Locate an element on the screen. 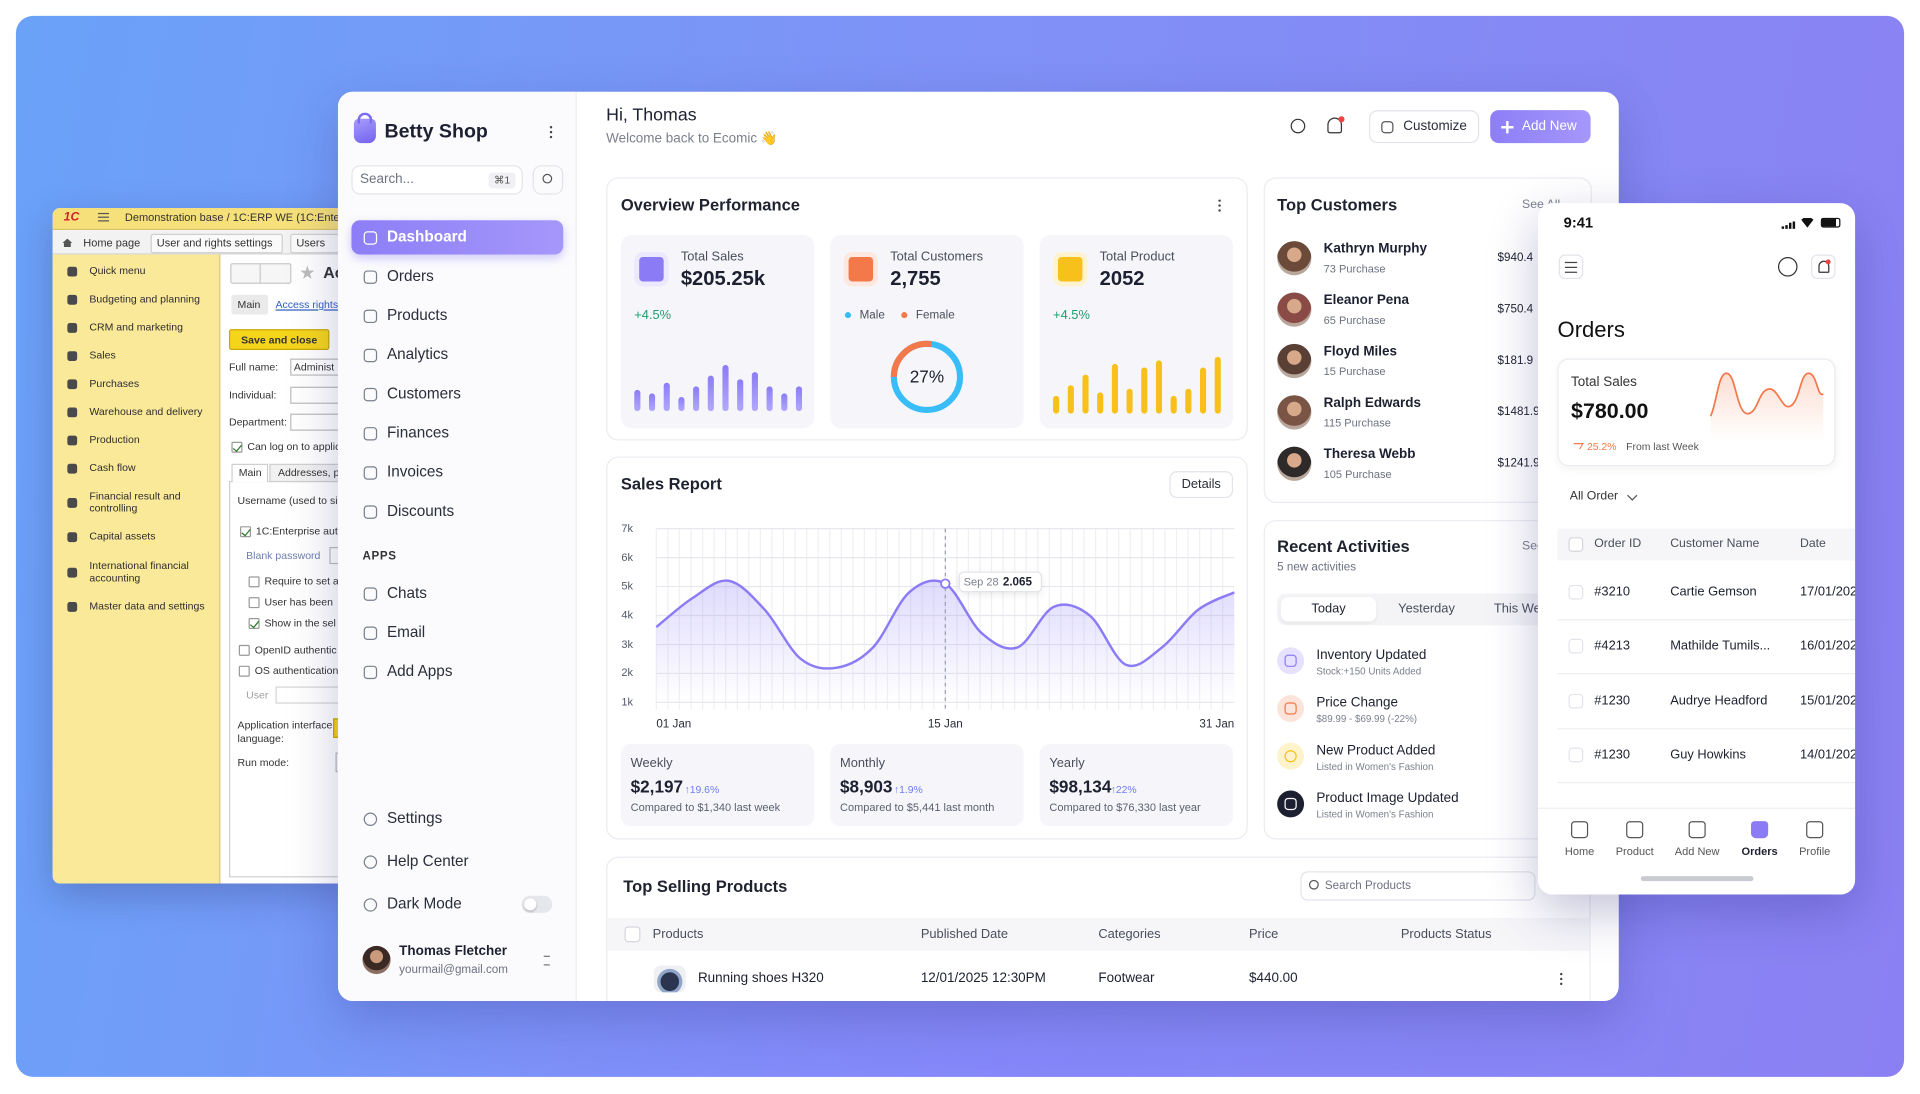 This screenshot has height=1094, width=1920. check-mark is located at coordinates (245, 531).